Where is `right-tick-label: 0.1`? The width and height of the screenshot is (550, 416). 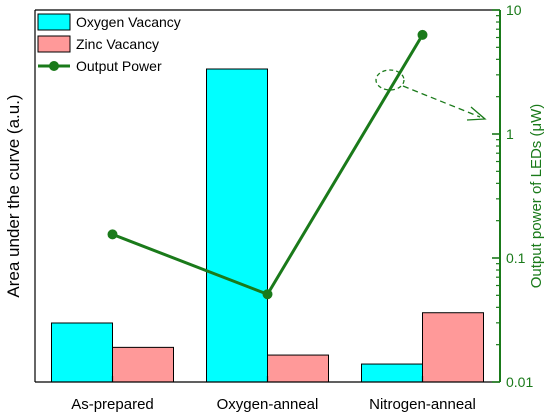 right-tick-label: 0.1 is located at coordinates (516, 258).